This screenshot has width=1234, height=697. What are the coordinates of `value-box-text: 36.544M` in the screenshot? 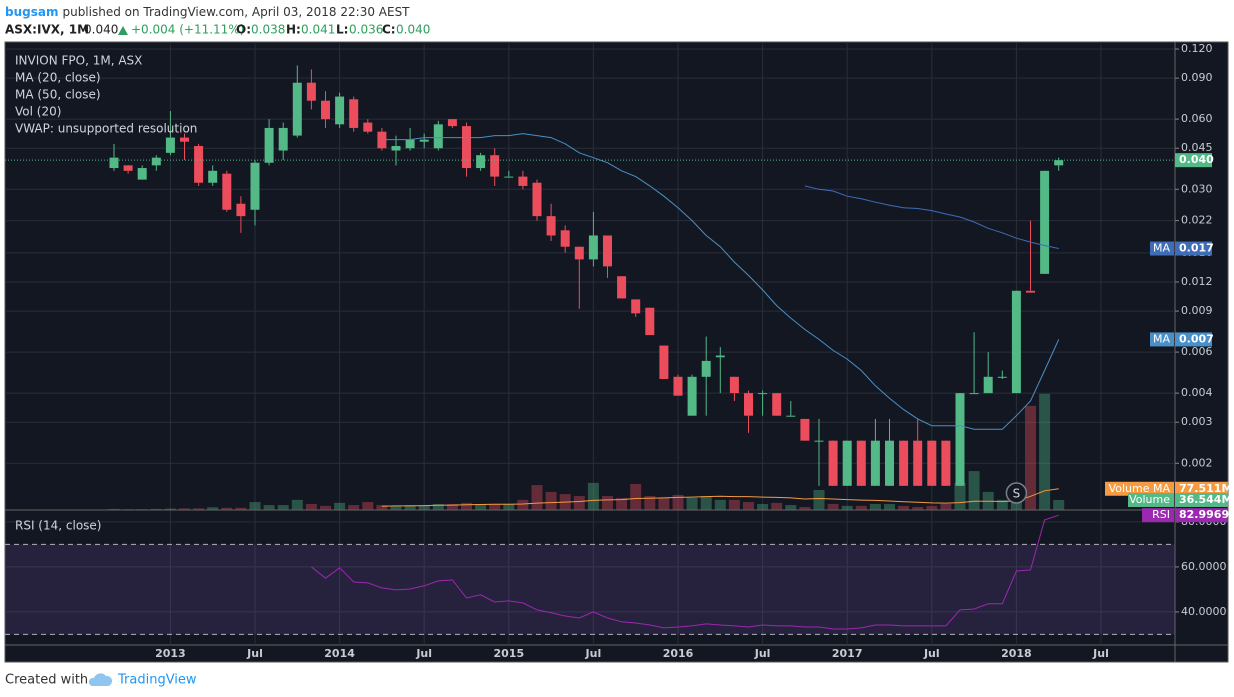 It's located at (1205, 499).